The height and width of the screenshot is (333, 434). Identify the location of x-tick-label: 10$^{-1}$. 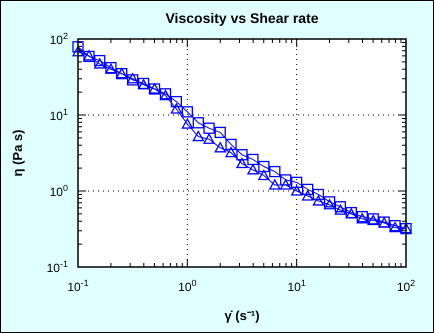
(78, 286).